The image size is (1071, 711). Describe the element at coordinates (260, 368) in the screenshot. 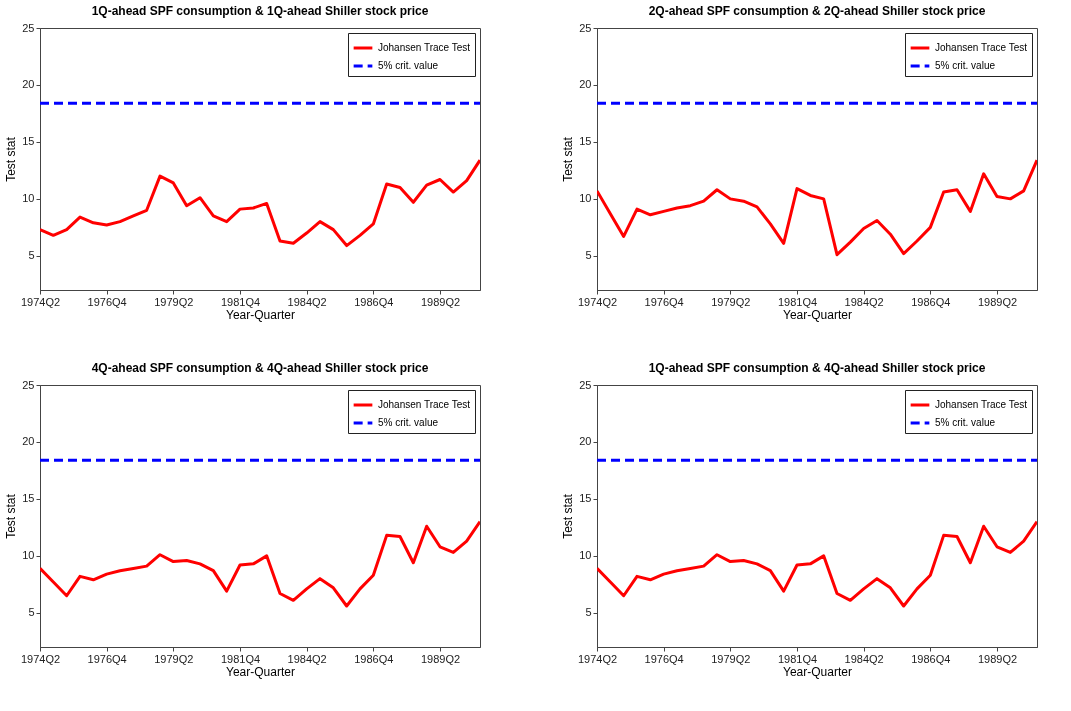

I see `chart-title: 4Q-ahead SPF consumption & 4Q-ahead Shiller stock price` at that location.